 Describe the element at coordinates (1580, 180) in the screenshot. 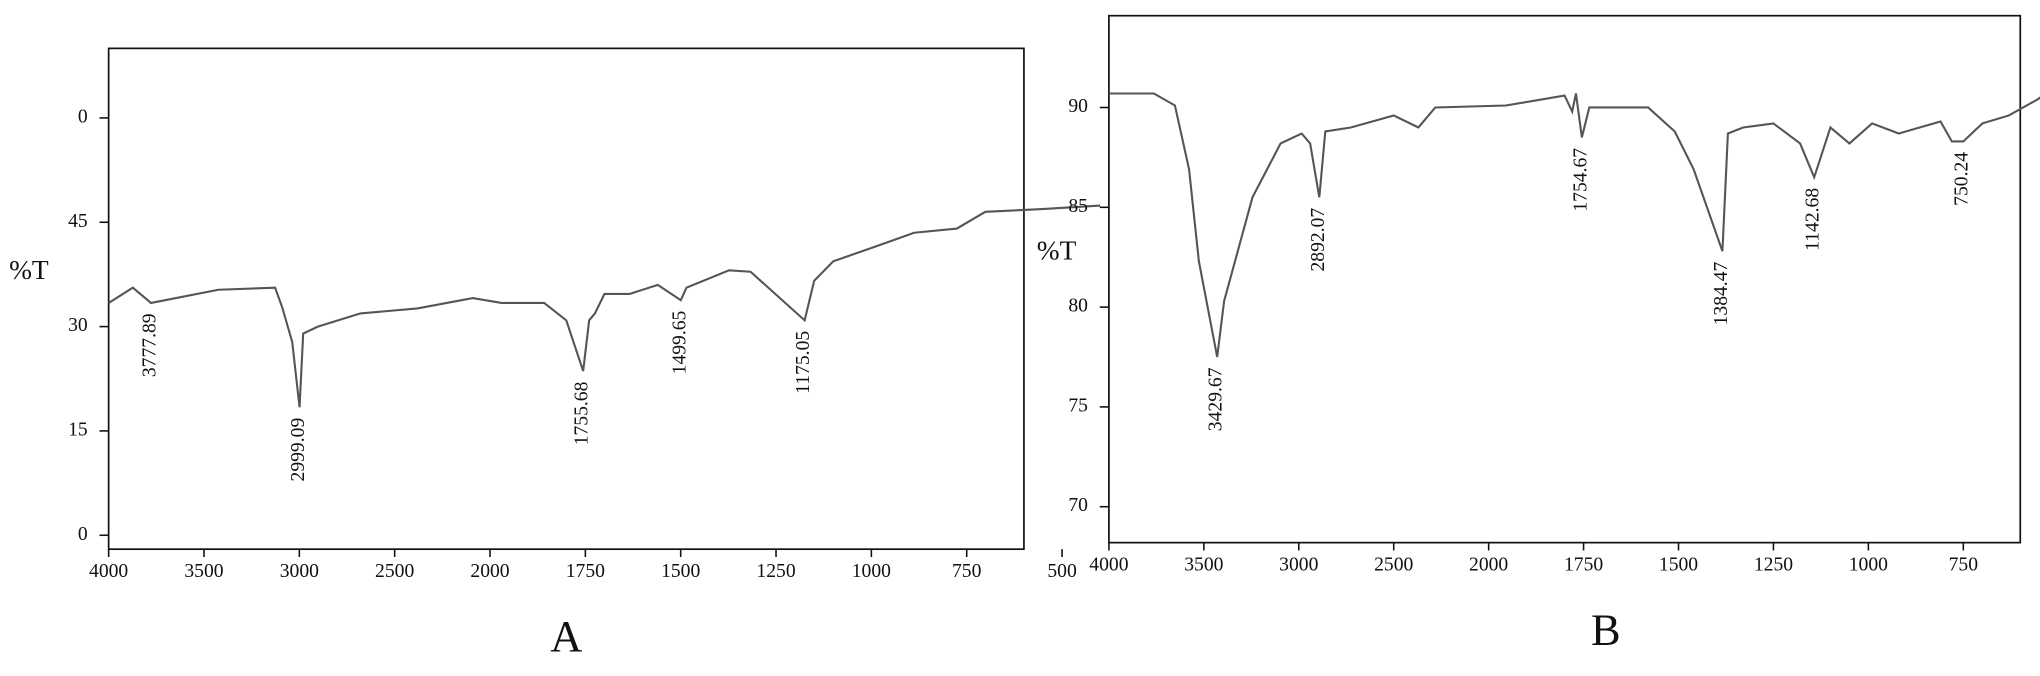

I see `peak-label: 1754.67` at that location.